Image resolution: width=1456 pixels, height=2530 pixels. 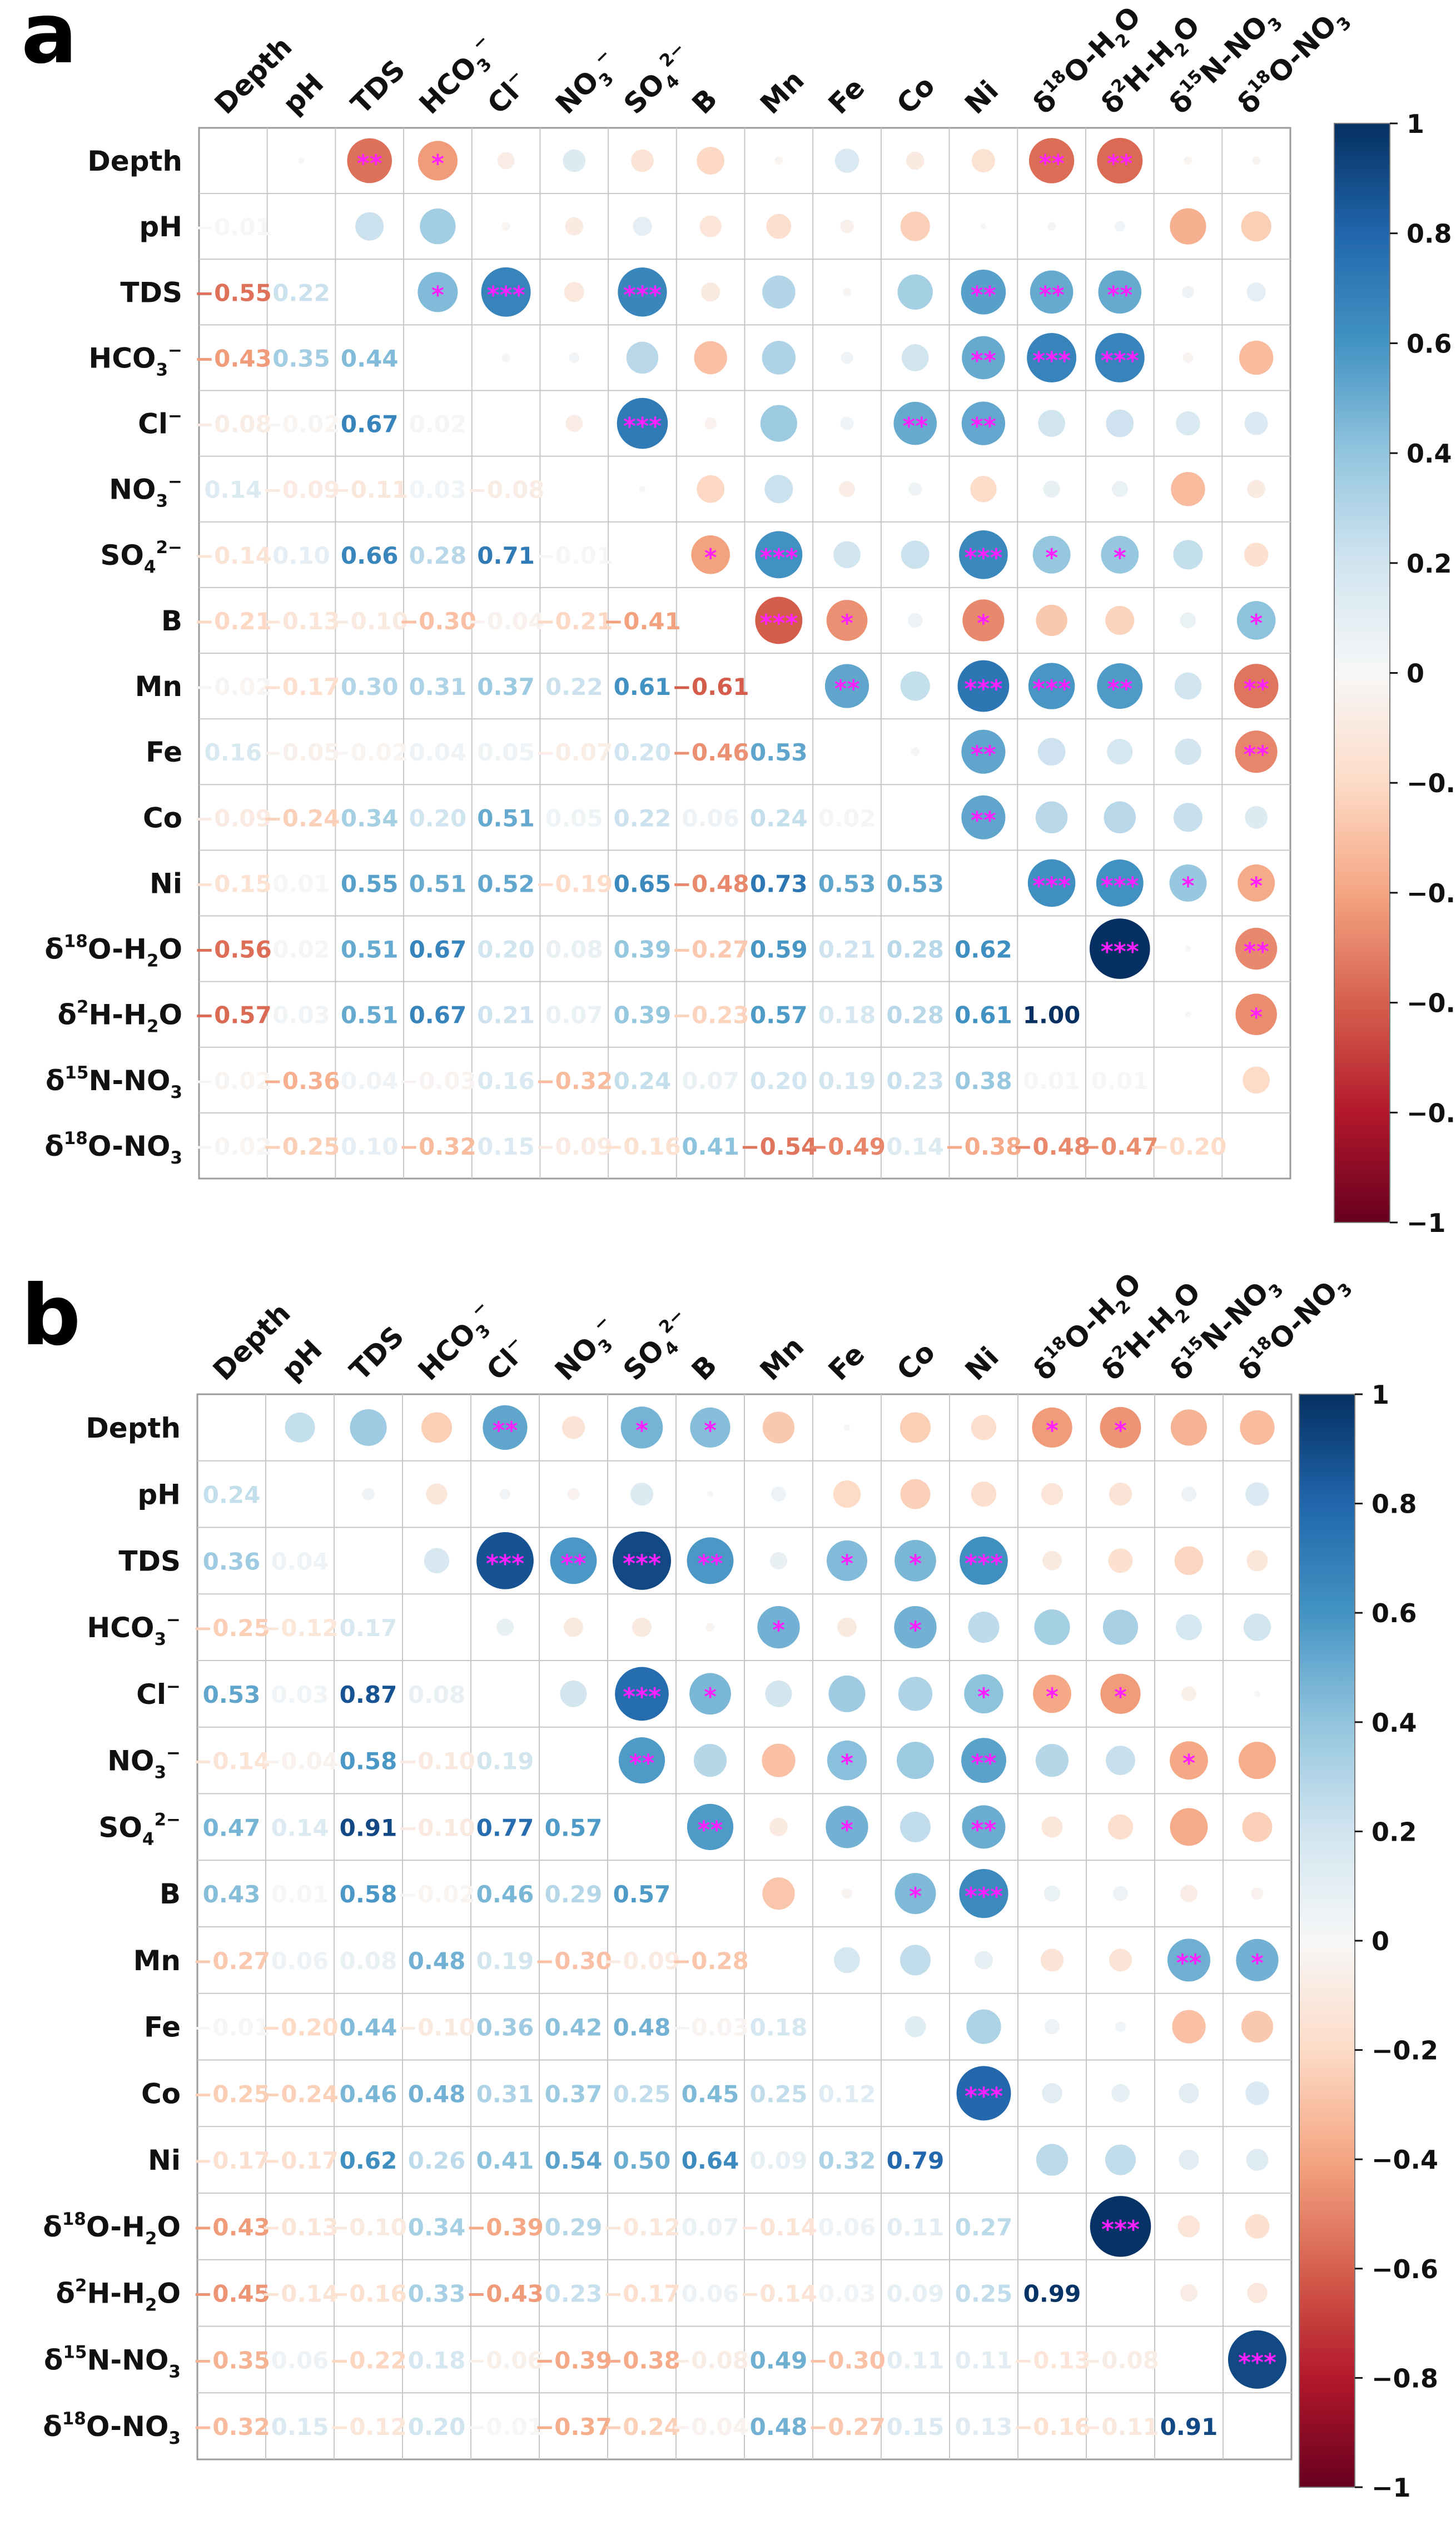 I want to click on svg-text: δ2H-H2O, so click(x=118, y=2295).